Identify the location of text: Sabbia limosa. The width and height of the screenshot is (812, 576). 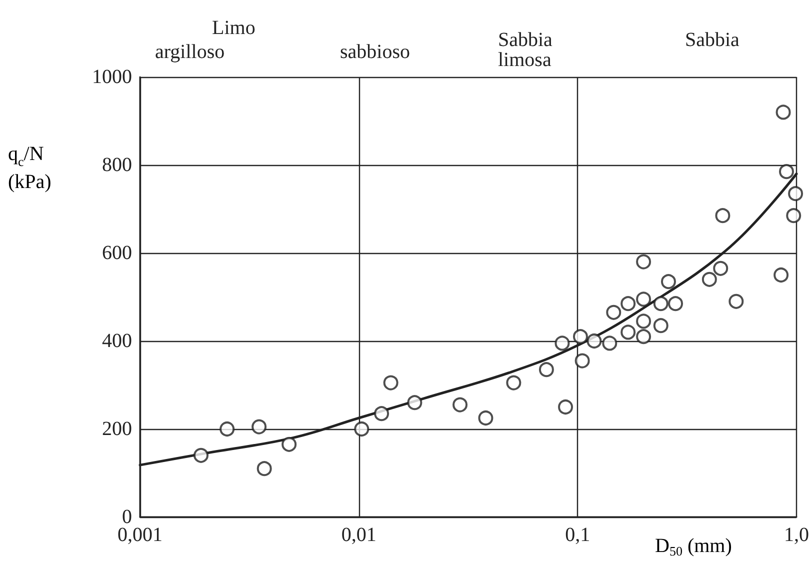
(525, 50).